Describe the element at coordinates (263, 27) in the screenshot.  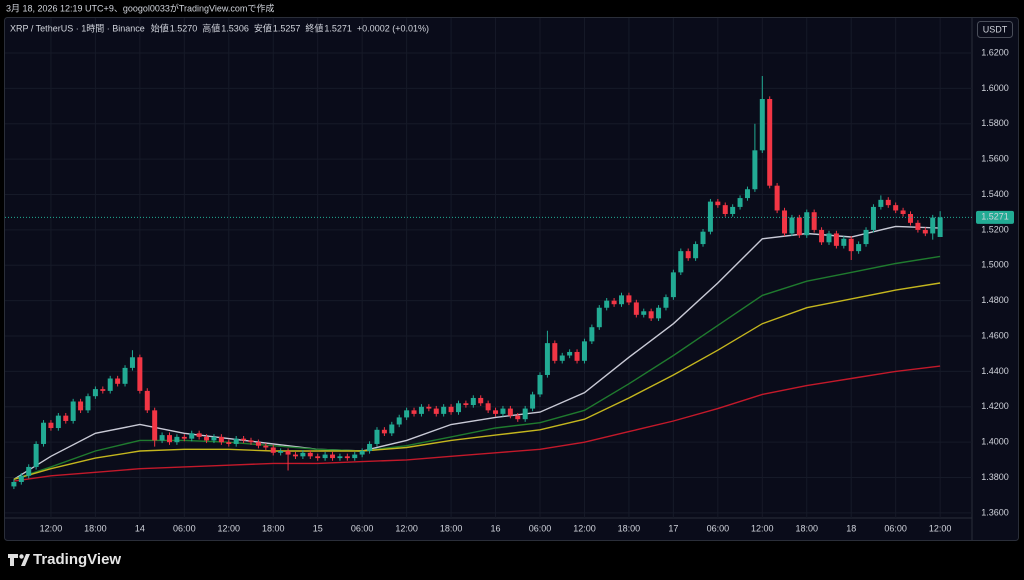
I see `ohlc-label: 安値` at that location.